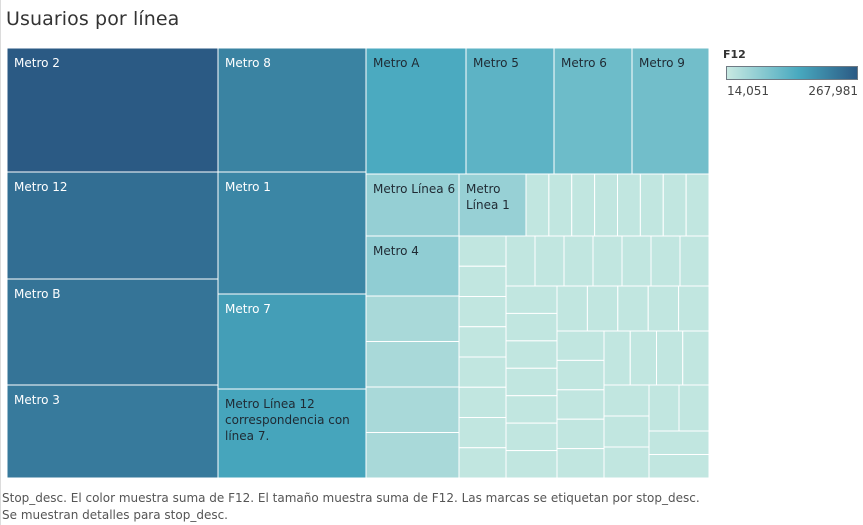 Image resolution: width=863 pixels, height=525 pixels. Describe the element at coordinates (792, 73) in the screenshot. I see `legend-color-scale` at that location.